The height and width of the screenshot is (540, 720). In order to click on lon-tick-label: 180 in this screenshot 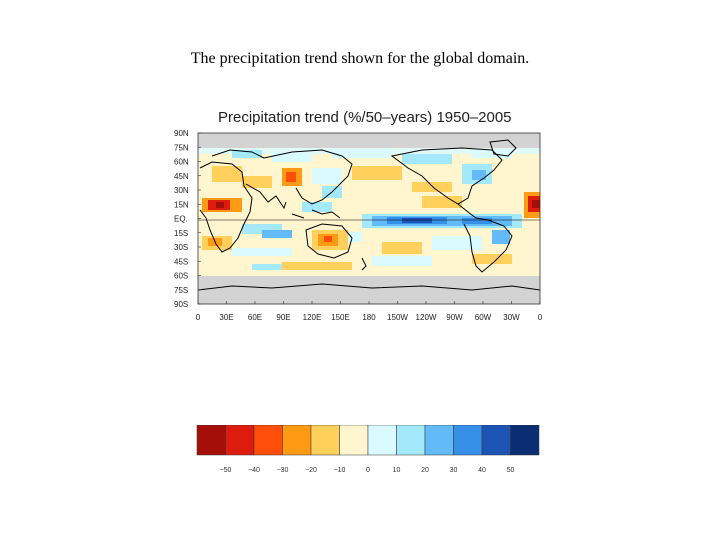, I will do `click(369, 317)`.